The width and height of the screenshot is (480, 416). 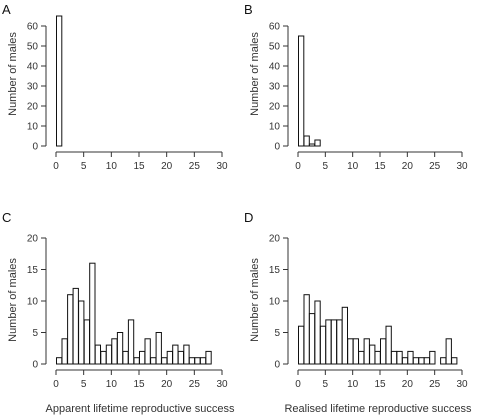 What do you see at coordinates (35, 147) in the screenshot?
I see `panel-a-ytick-label-0: 0` at bounding box center [35, 147].